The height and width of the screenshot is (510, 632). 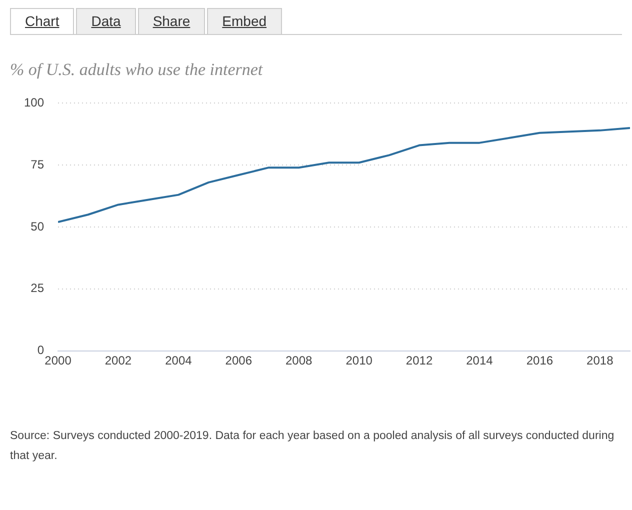 I want to click on chart-title: % of U.S. adults who use the internet, so click(x=136, y=70).